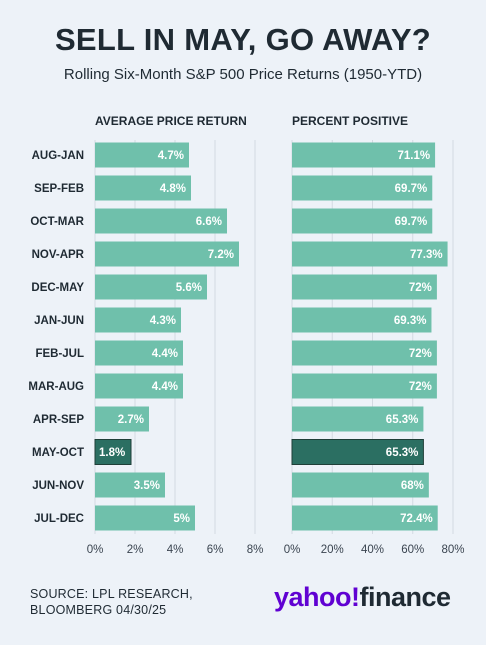 The width and height of the screenshot is (486, 645). What do you see at coordinates (131, 420) in the screenshot?
I see `data-label: 2.7%` at bounding box center [131, 420].